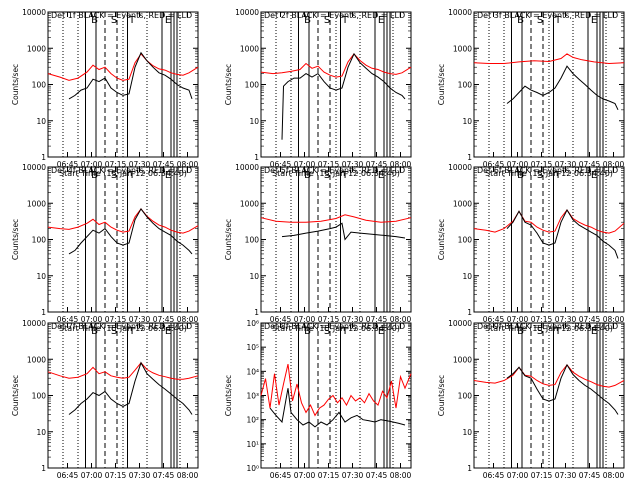 Image resolution: width=640 pixels, height=480 pixels. I want to click on y-tick-label: 10⁰, so click(252, 468).